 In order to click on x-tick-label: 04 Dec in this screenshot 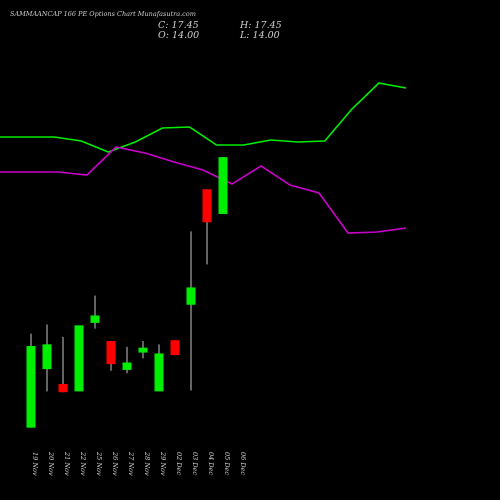, I will do `click(211, 463)`.